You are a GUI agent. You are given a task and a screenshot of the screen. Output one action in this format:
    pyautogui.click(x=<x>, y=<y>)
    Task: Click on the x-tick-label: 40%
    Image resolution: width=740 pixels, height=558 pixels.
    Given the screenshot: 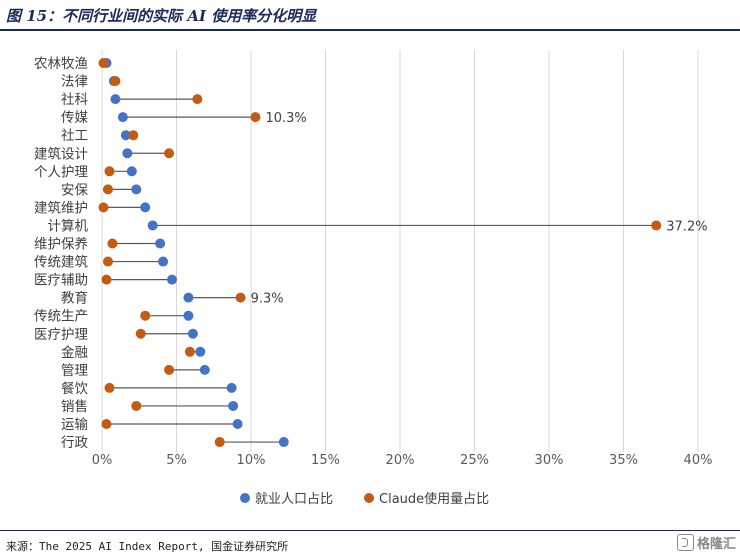 What is the action you would take?
    pyautogui.click(x=698, y=460)
    